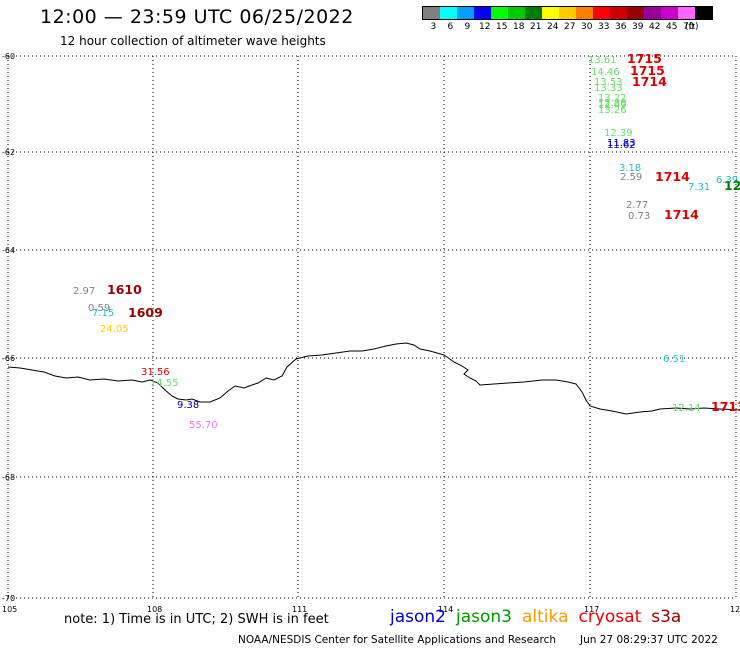 The height and width of the screenshot is (650, 740). I want to click on wave-height-label: 11.62, so click(621, 145).